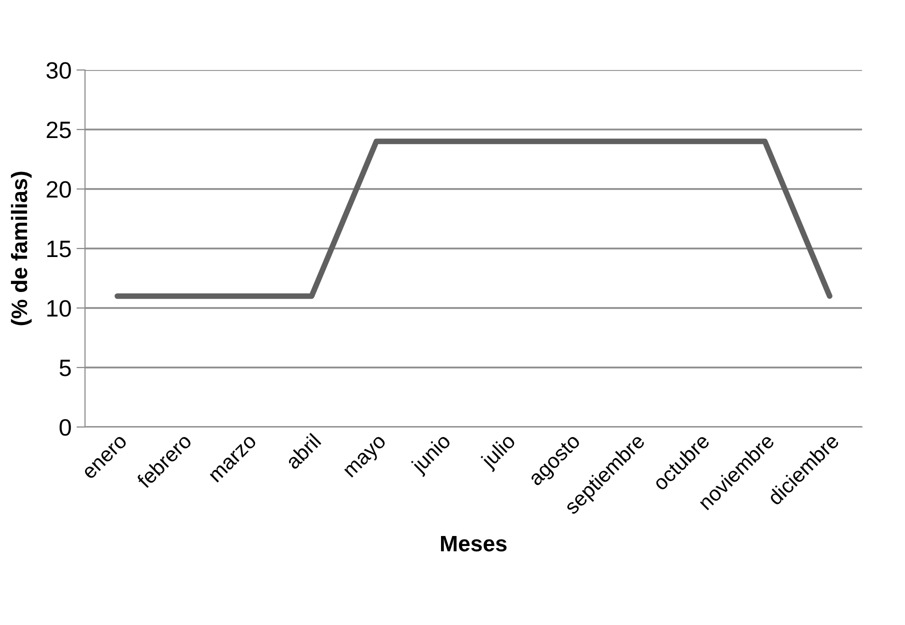 Image resolution: width=905 pixels, height=625 pixels. I want to click on y-axis-title: (% de familias), so click(21, 249).